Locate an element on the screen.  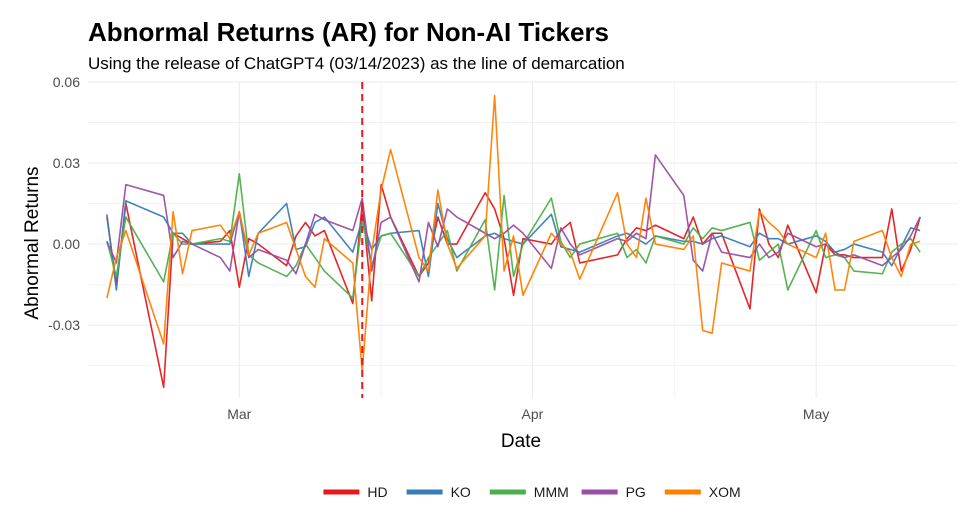
y-tick-label: 0.03 is located at coordinates (66, 163).